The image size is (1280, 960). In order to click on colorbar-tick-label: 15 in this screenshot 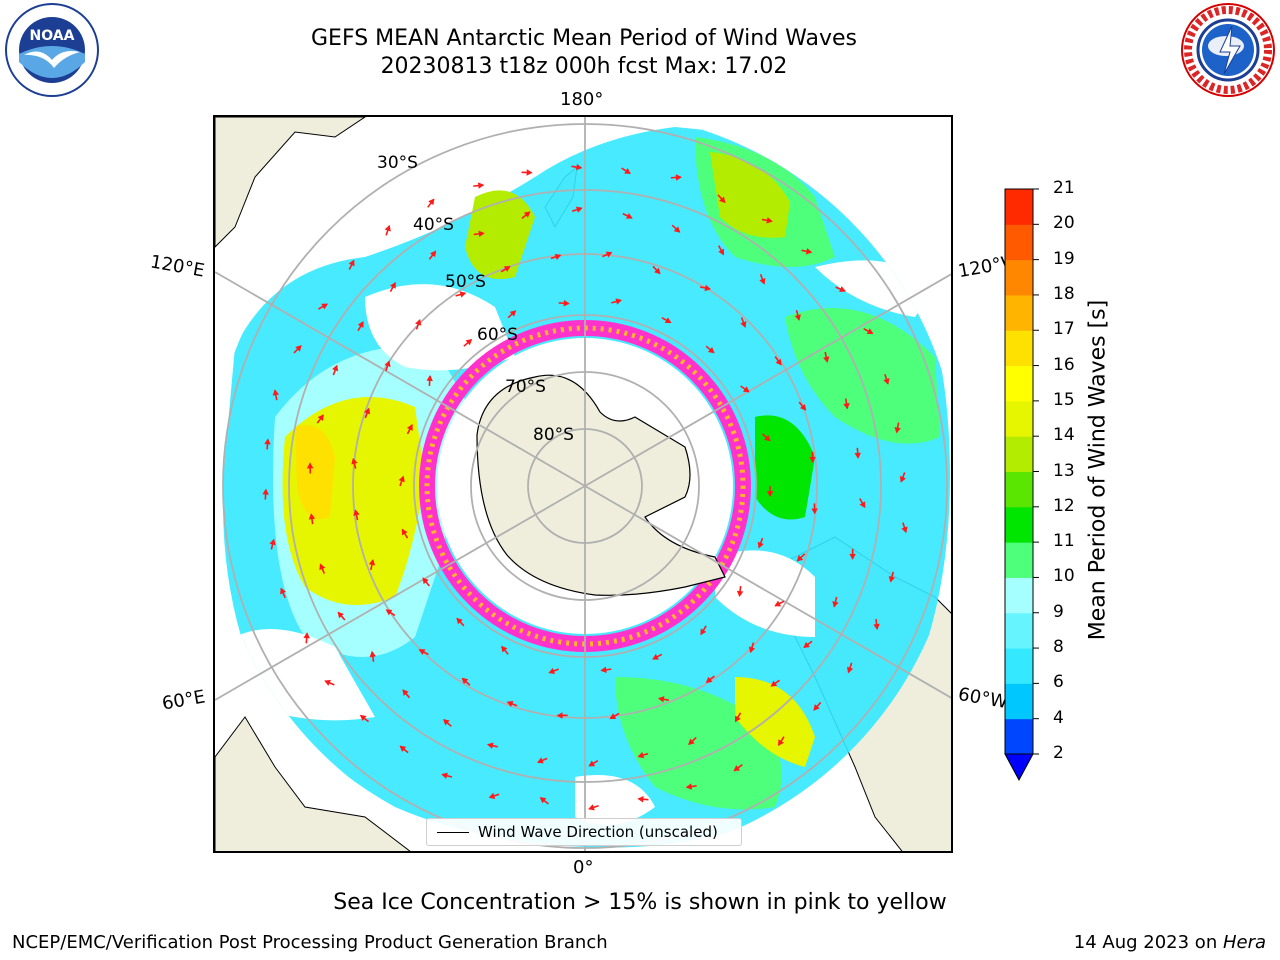, I will do `click(1064, 399)`.